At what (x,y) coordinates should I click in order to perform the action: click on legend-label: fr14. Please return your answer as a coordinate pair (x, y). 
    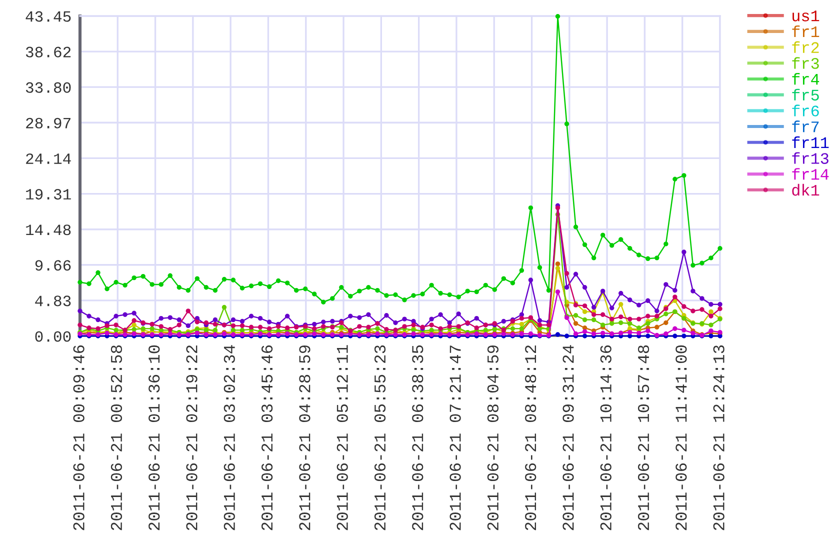
    Looking at the image, I should click on (810, 174).